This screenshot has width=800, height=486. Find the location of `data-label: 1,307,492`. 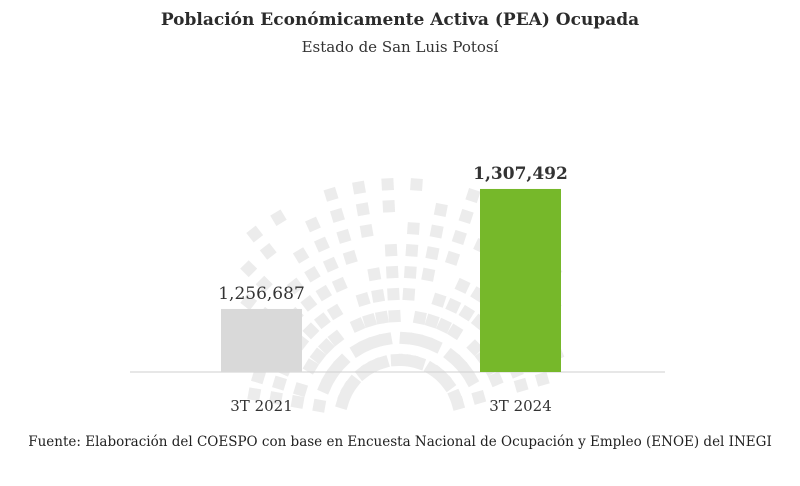

data-label: 1,307,492 is located at coordinates (520, 174).